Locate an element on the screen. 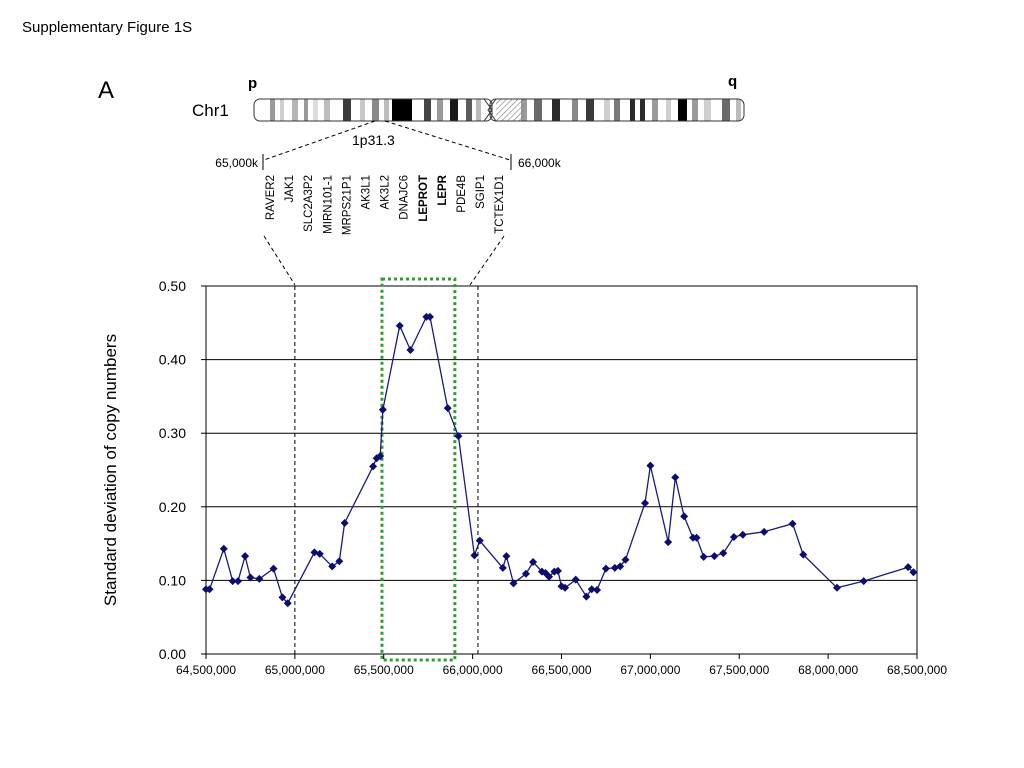 Image resolution: width=1024 pixels, height=768 pixels. gene-label: RAVER2 is located at coordinates (271, 197).